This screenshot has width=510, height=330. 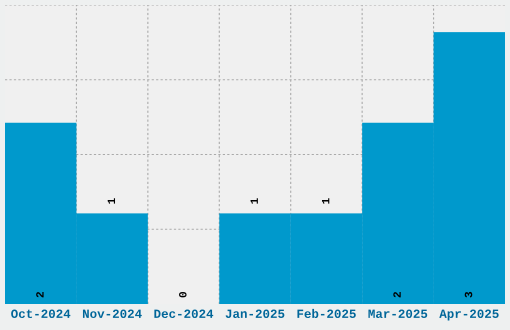 What do you see at coordinates (469, 315) in the screenshot?
I see `x-tick-label: Apr-2025` at bounding box center [469, 315].